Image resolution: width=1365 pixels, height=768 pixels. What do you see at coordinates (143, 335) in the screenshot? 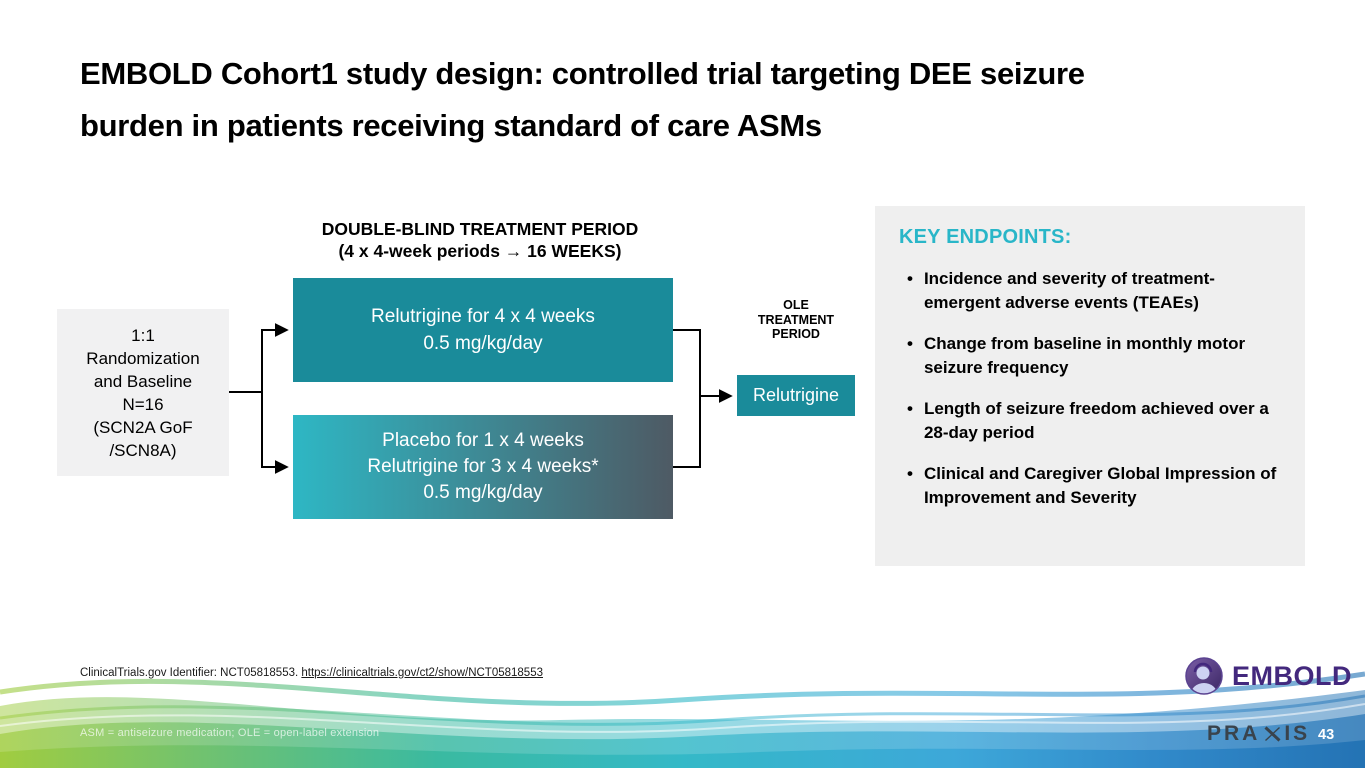
I see `randomization-line: 1:1` at bounding box center [143, 335].